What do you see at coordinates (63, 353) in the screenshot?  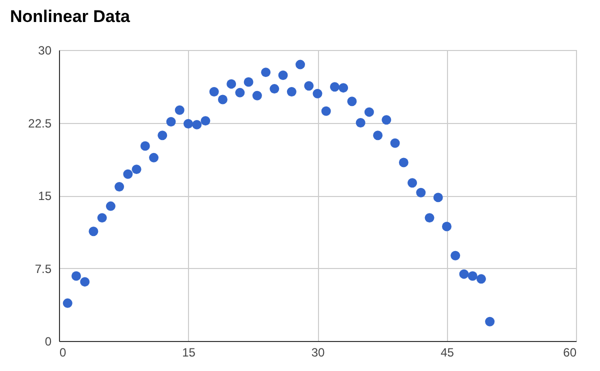 I see `x-tick-label: 0` at bounding box center [63, 353].